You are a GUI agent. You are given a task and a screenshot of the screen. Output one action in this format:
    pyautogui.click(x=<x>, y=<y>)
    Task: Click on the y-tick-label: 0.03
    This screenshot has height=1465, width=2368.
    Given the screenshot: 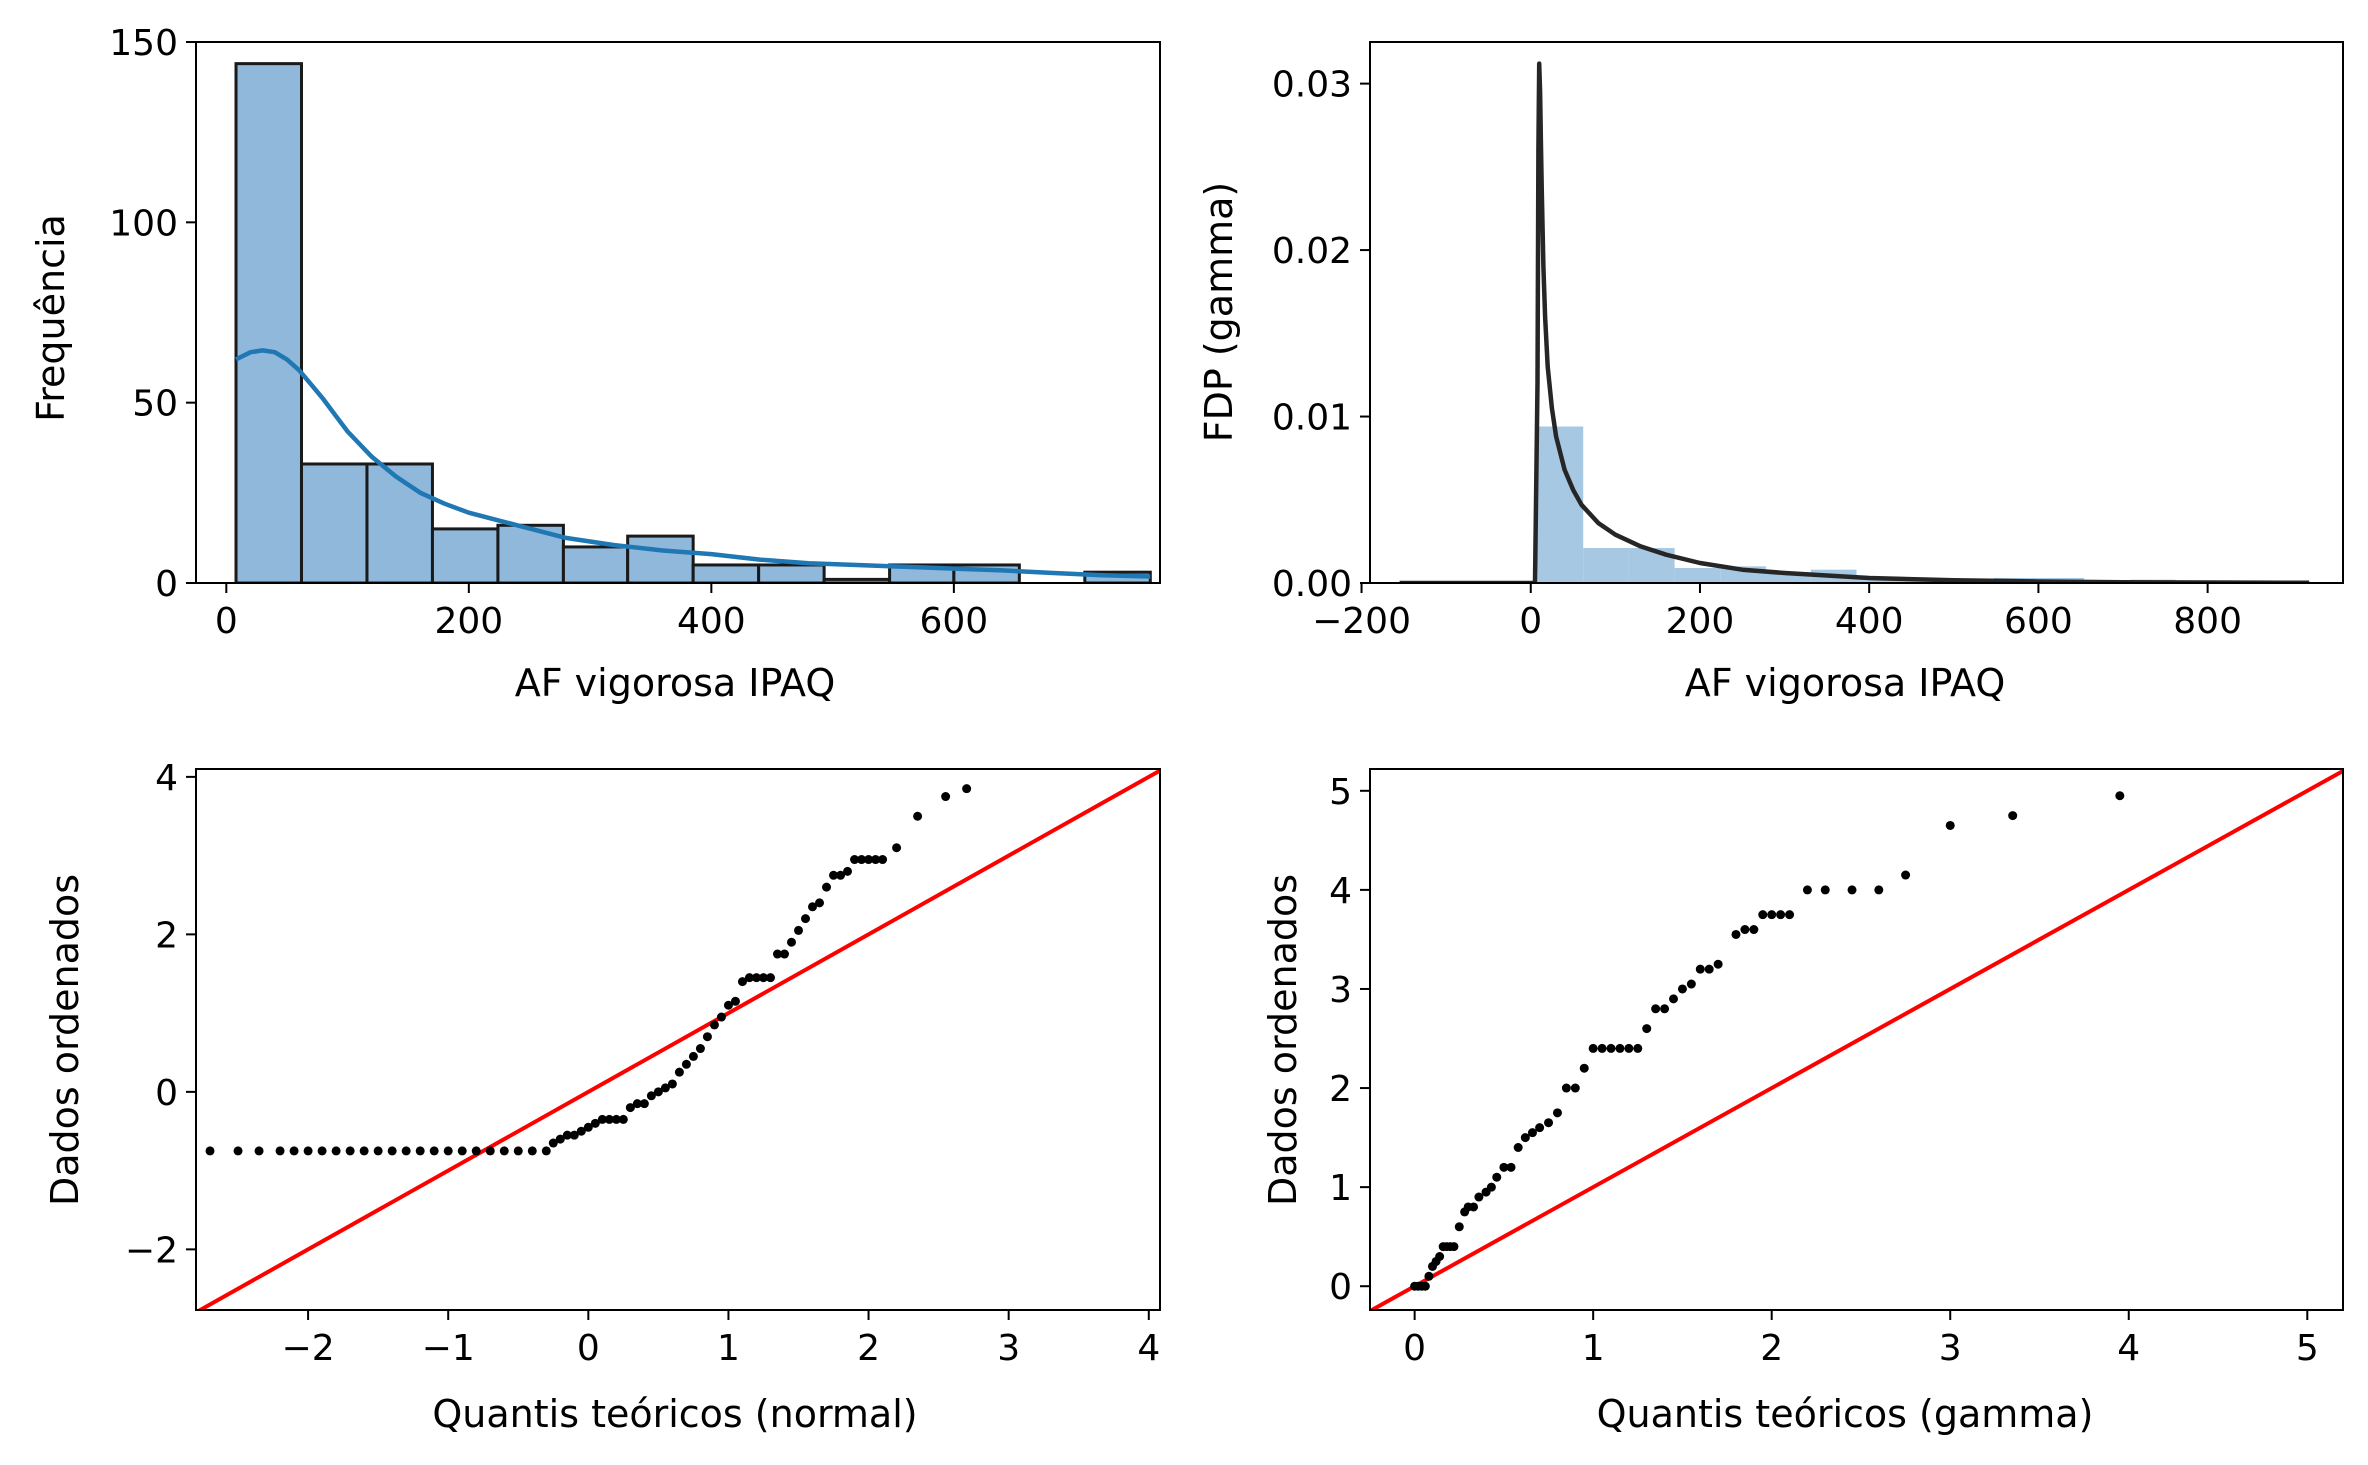 What is the action you would take?
    pyautogui.click(x=1312, y=85)
    